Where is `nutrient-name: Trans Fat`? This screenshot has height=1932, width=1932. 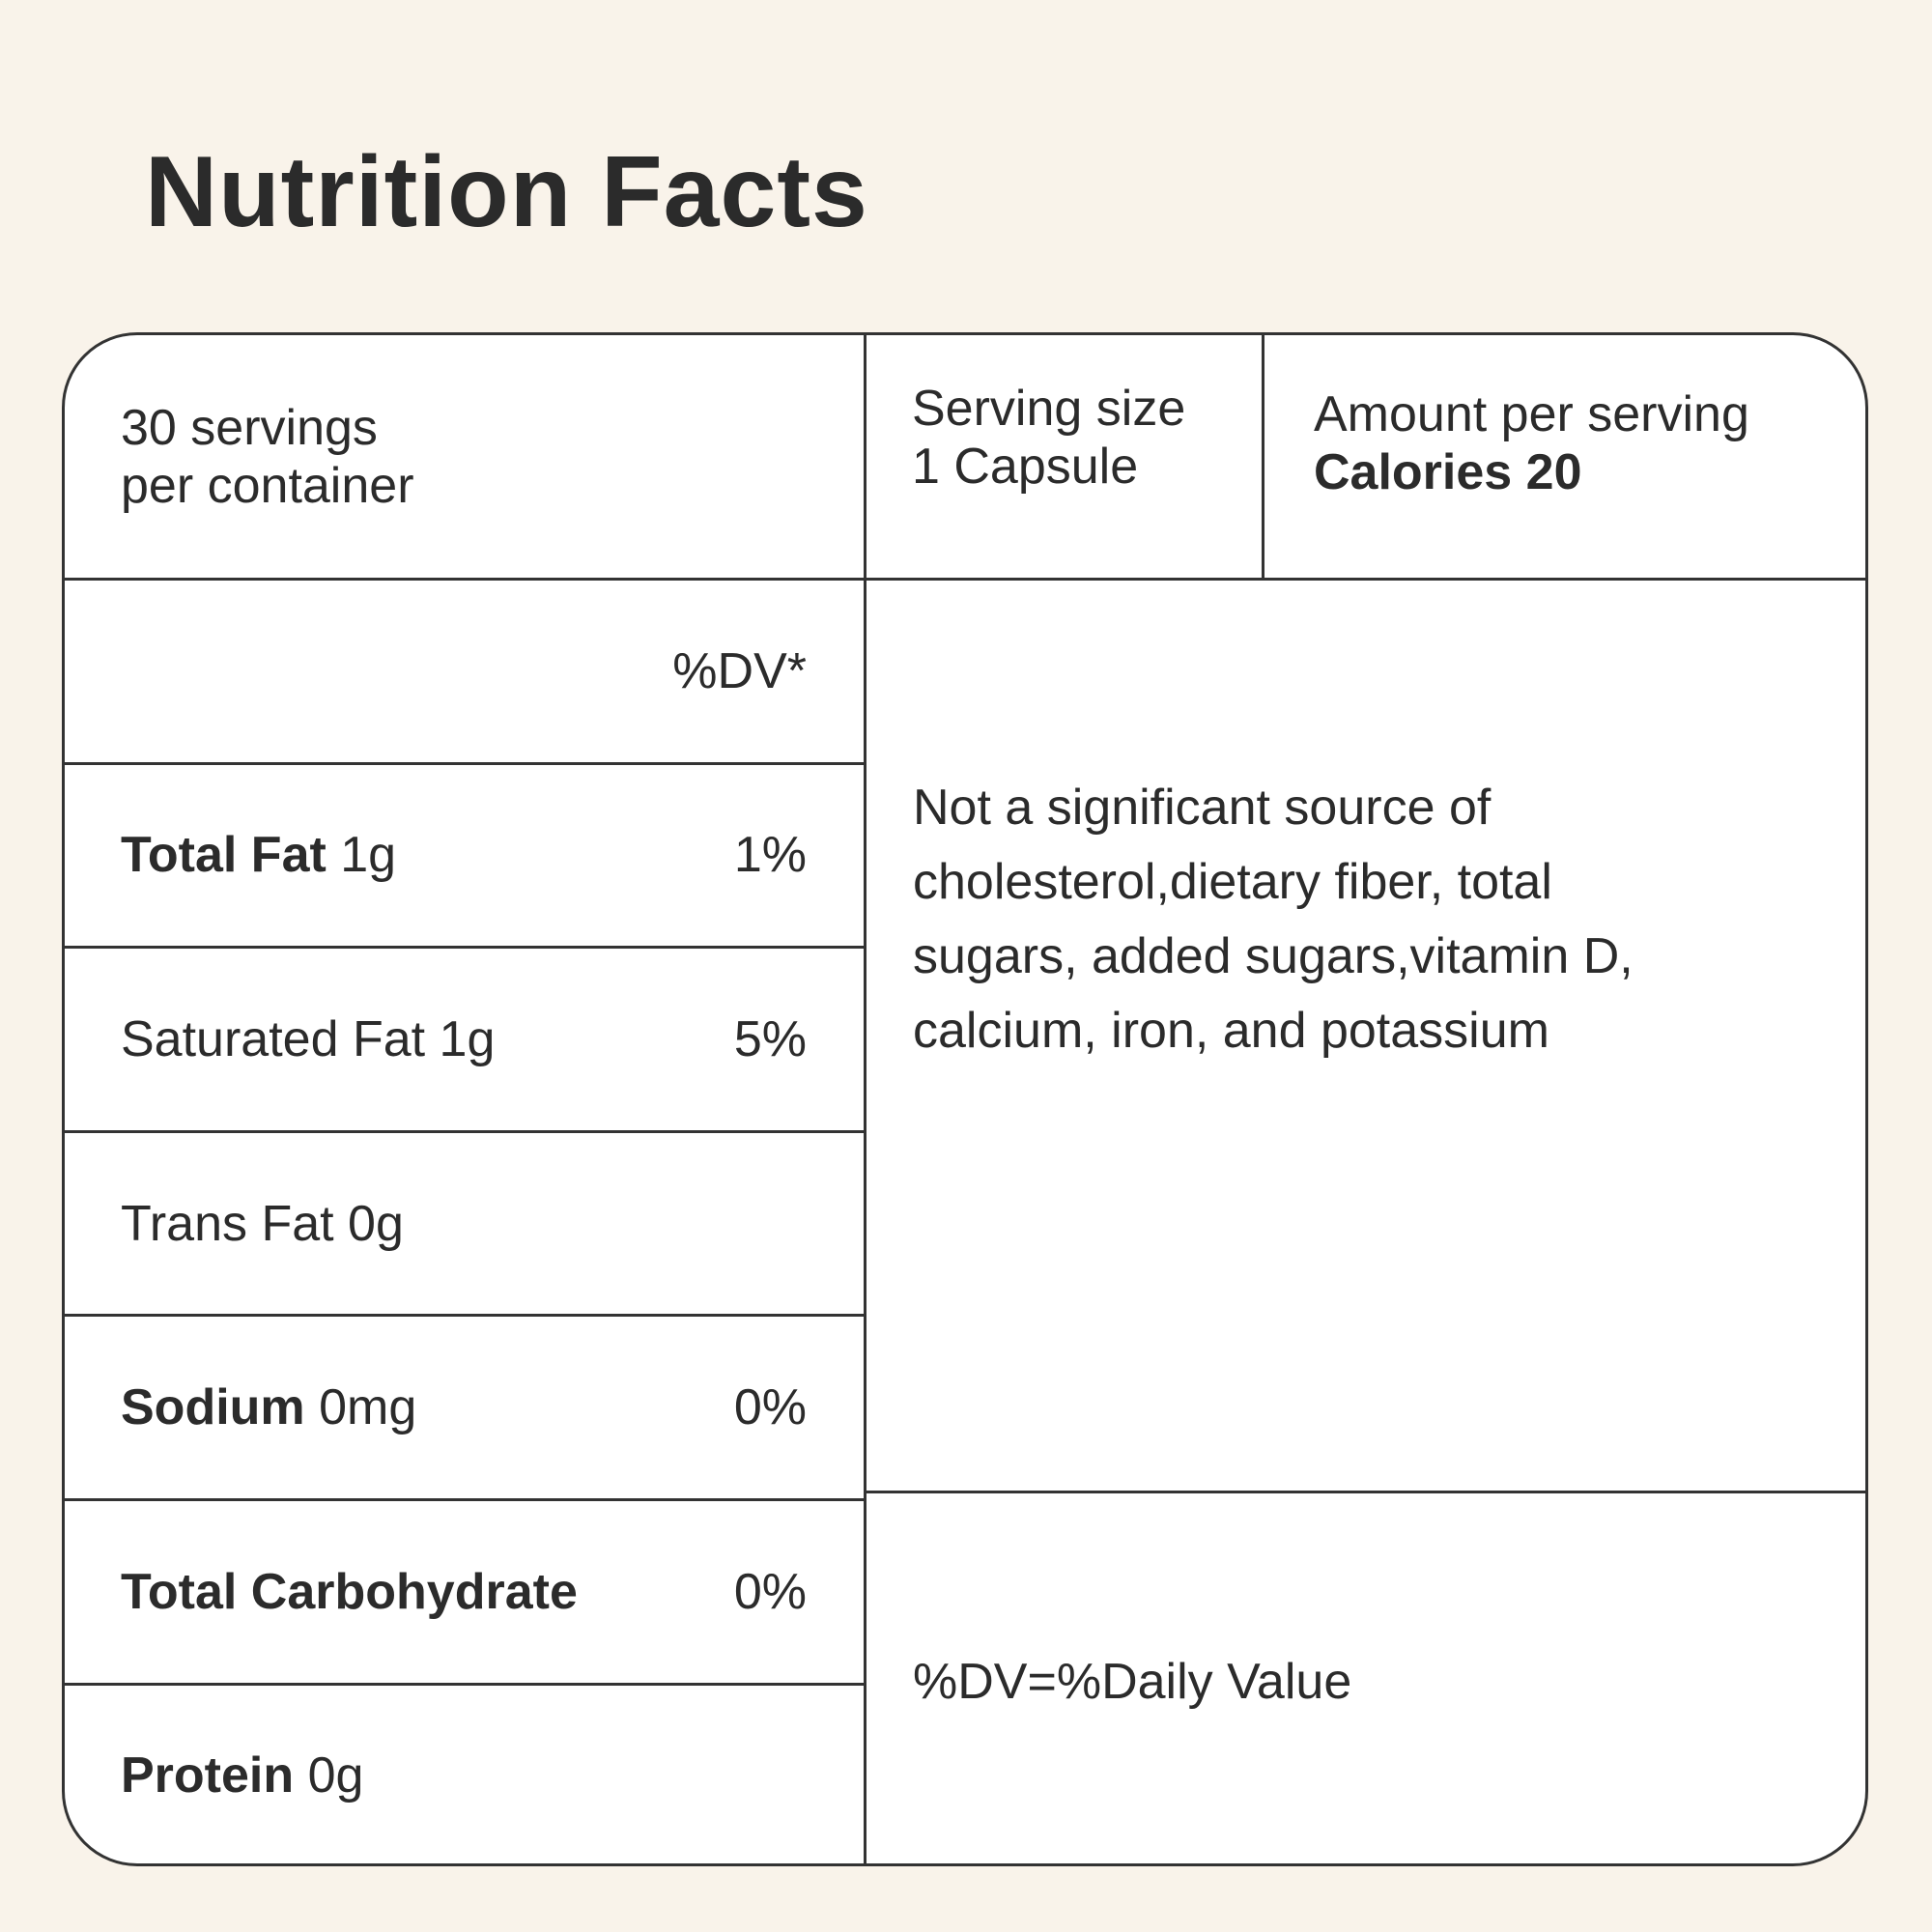
nutrient-name: Trans Fat is located at coordinates (227, 1223).